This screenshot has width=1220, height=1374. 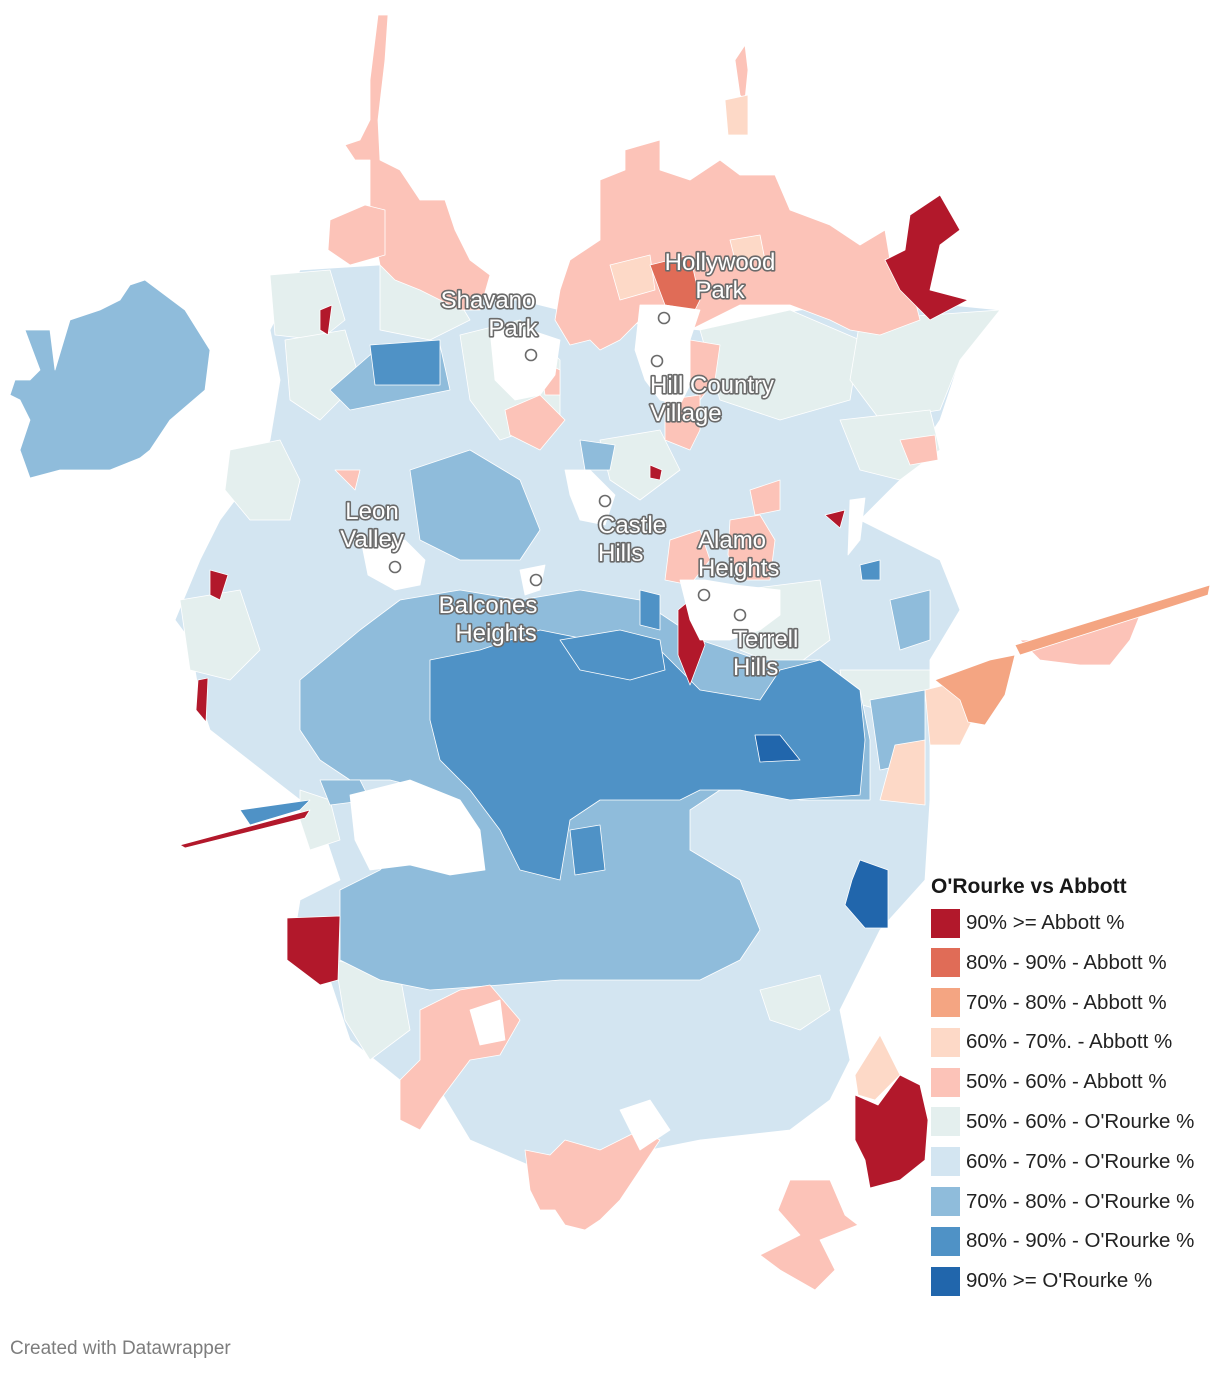 I want to click on legend-item: 50% - 60% - Abbott %, so click(x=1073, y=1082).